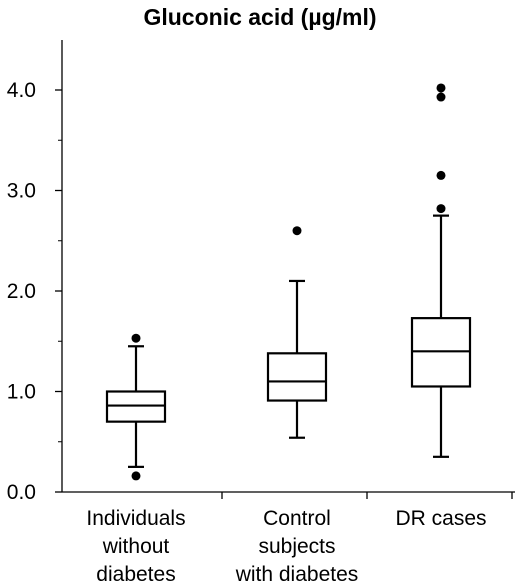 This screenshot has width=520, height=587. Describe the element at coordinates (297, 518) in the screenshot. I see `category-label: Control` at that location.